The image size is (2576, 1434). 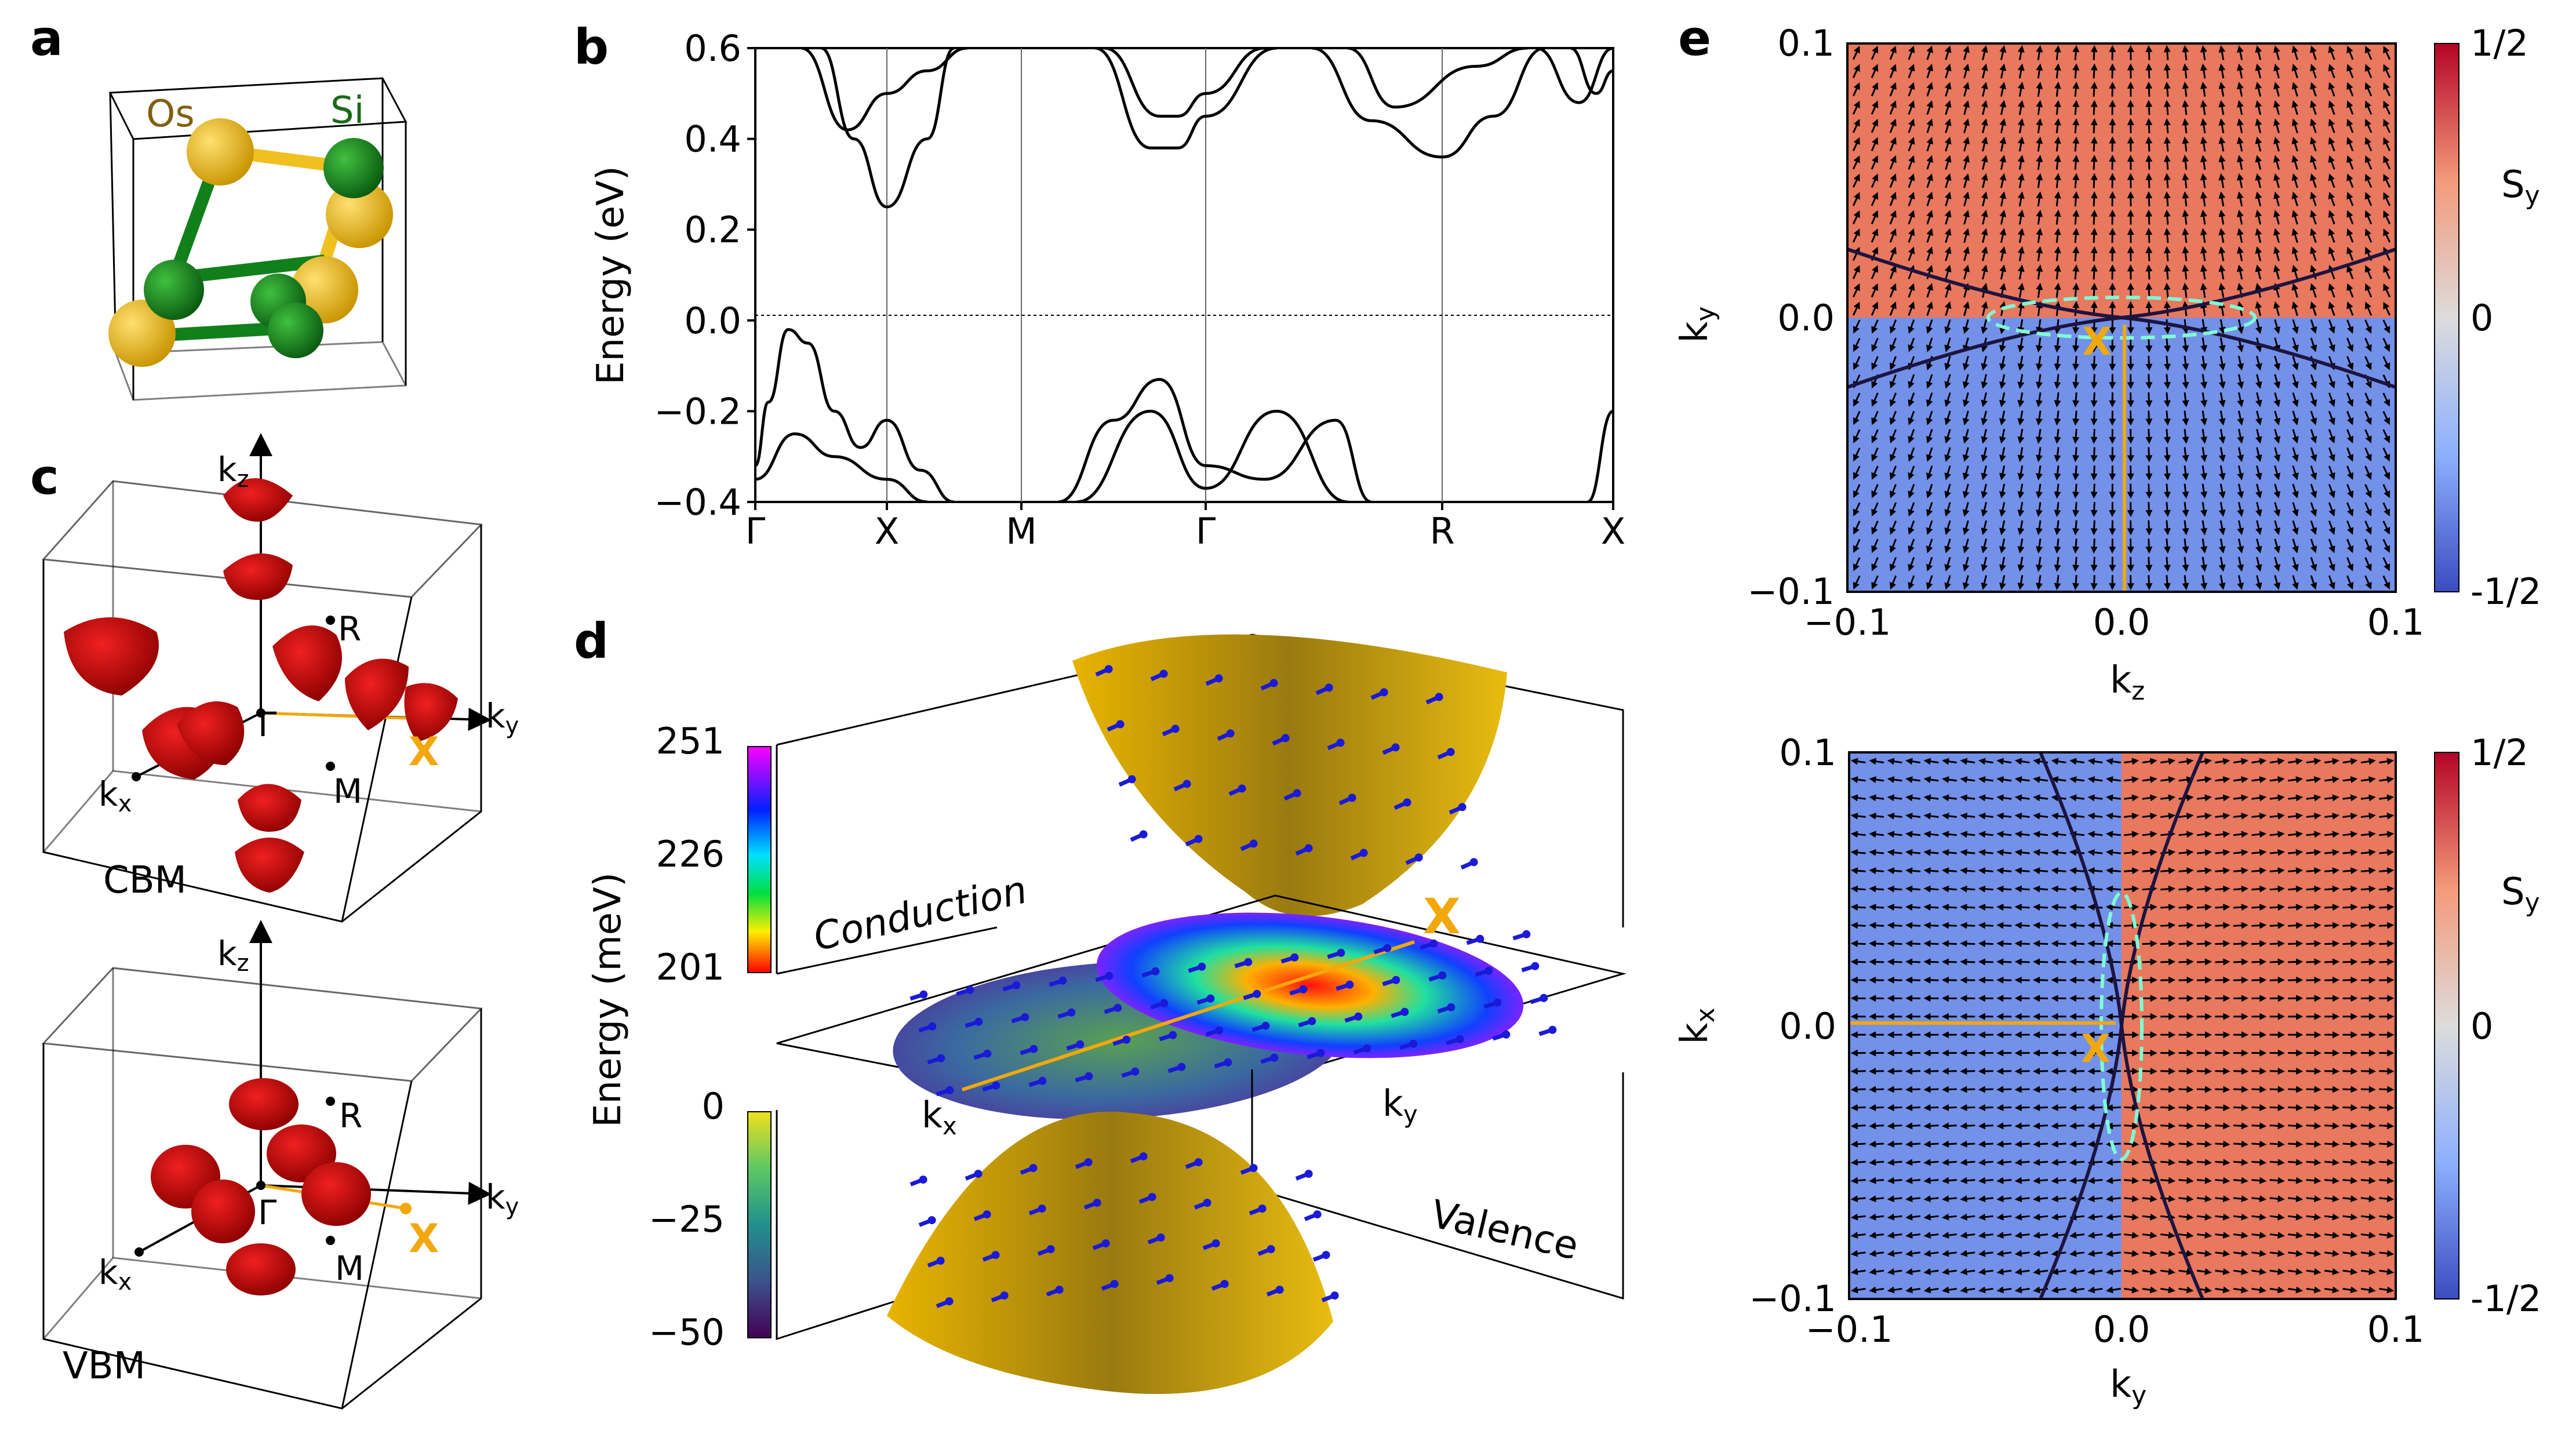 What do you see at coordinates (690, 854) in the screenshot?
I see `cond-tick-mid: 226` at bounding box center [690, 854].